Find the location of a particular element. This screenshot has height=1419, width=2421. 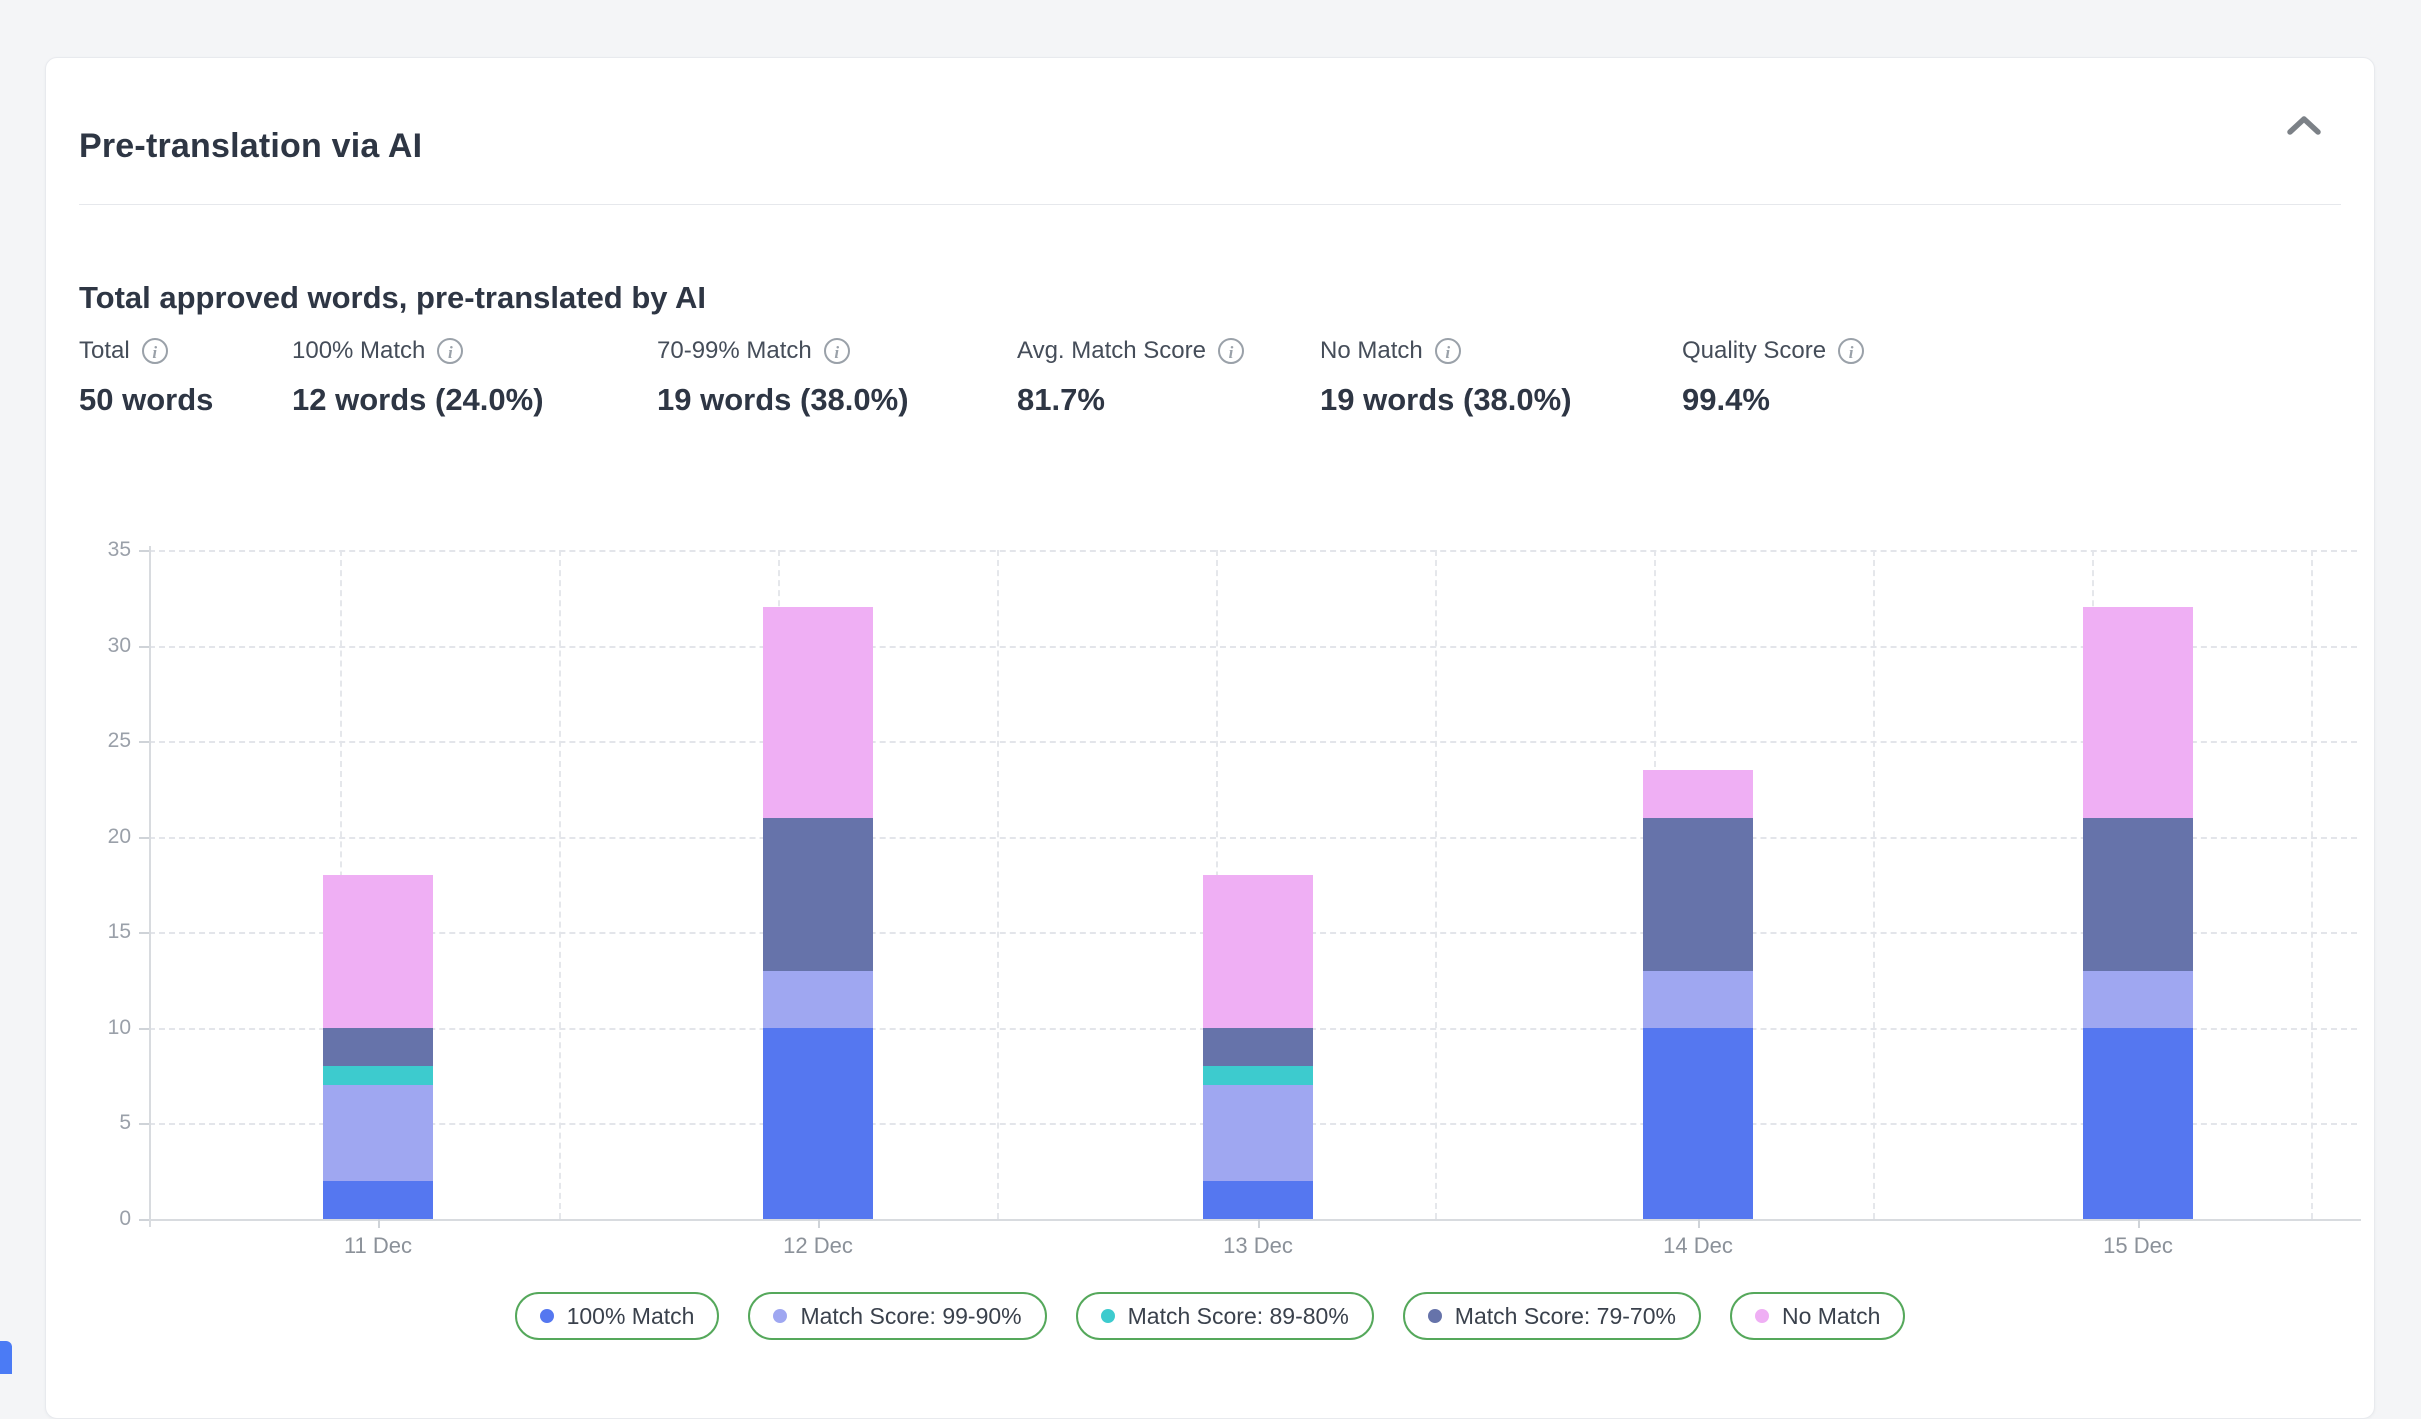

stat-value: 50 words is located at coordinates (146, 399).